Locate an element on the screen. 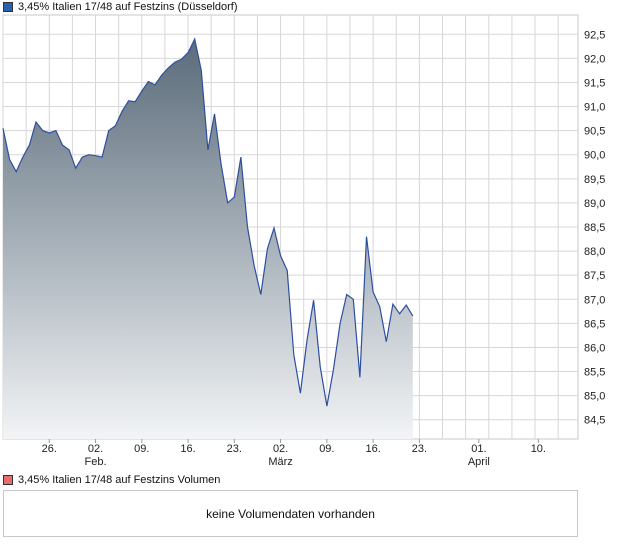 This screenshot has width=620, height=546. y-tick-label: 86,0 is located at coordinates (594, 348).